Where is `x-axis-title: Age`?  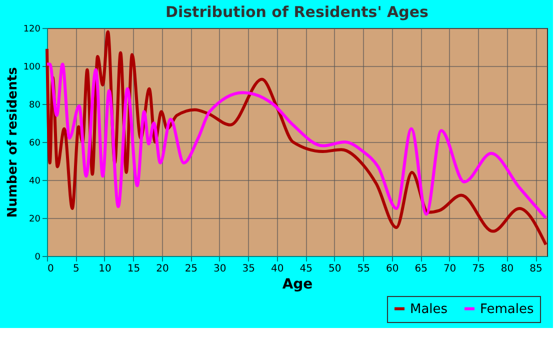 x-axis-title: Age is located at coordinates (297, 284).